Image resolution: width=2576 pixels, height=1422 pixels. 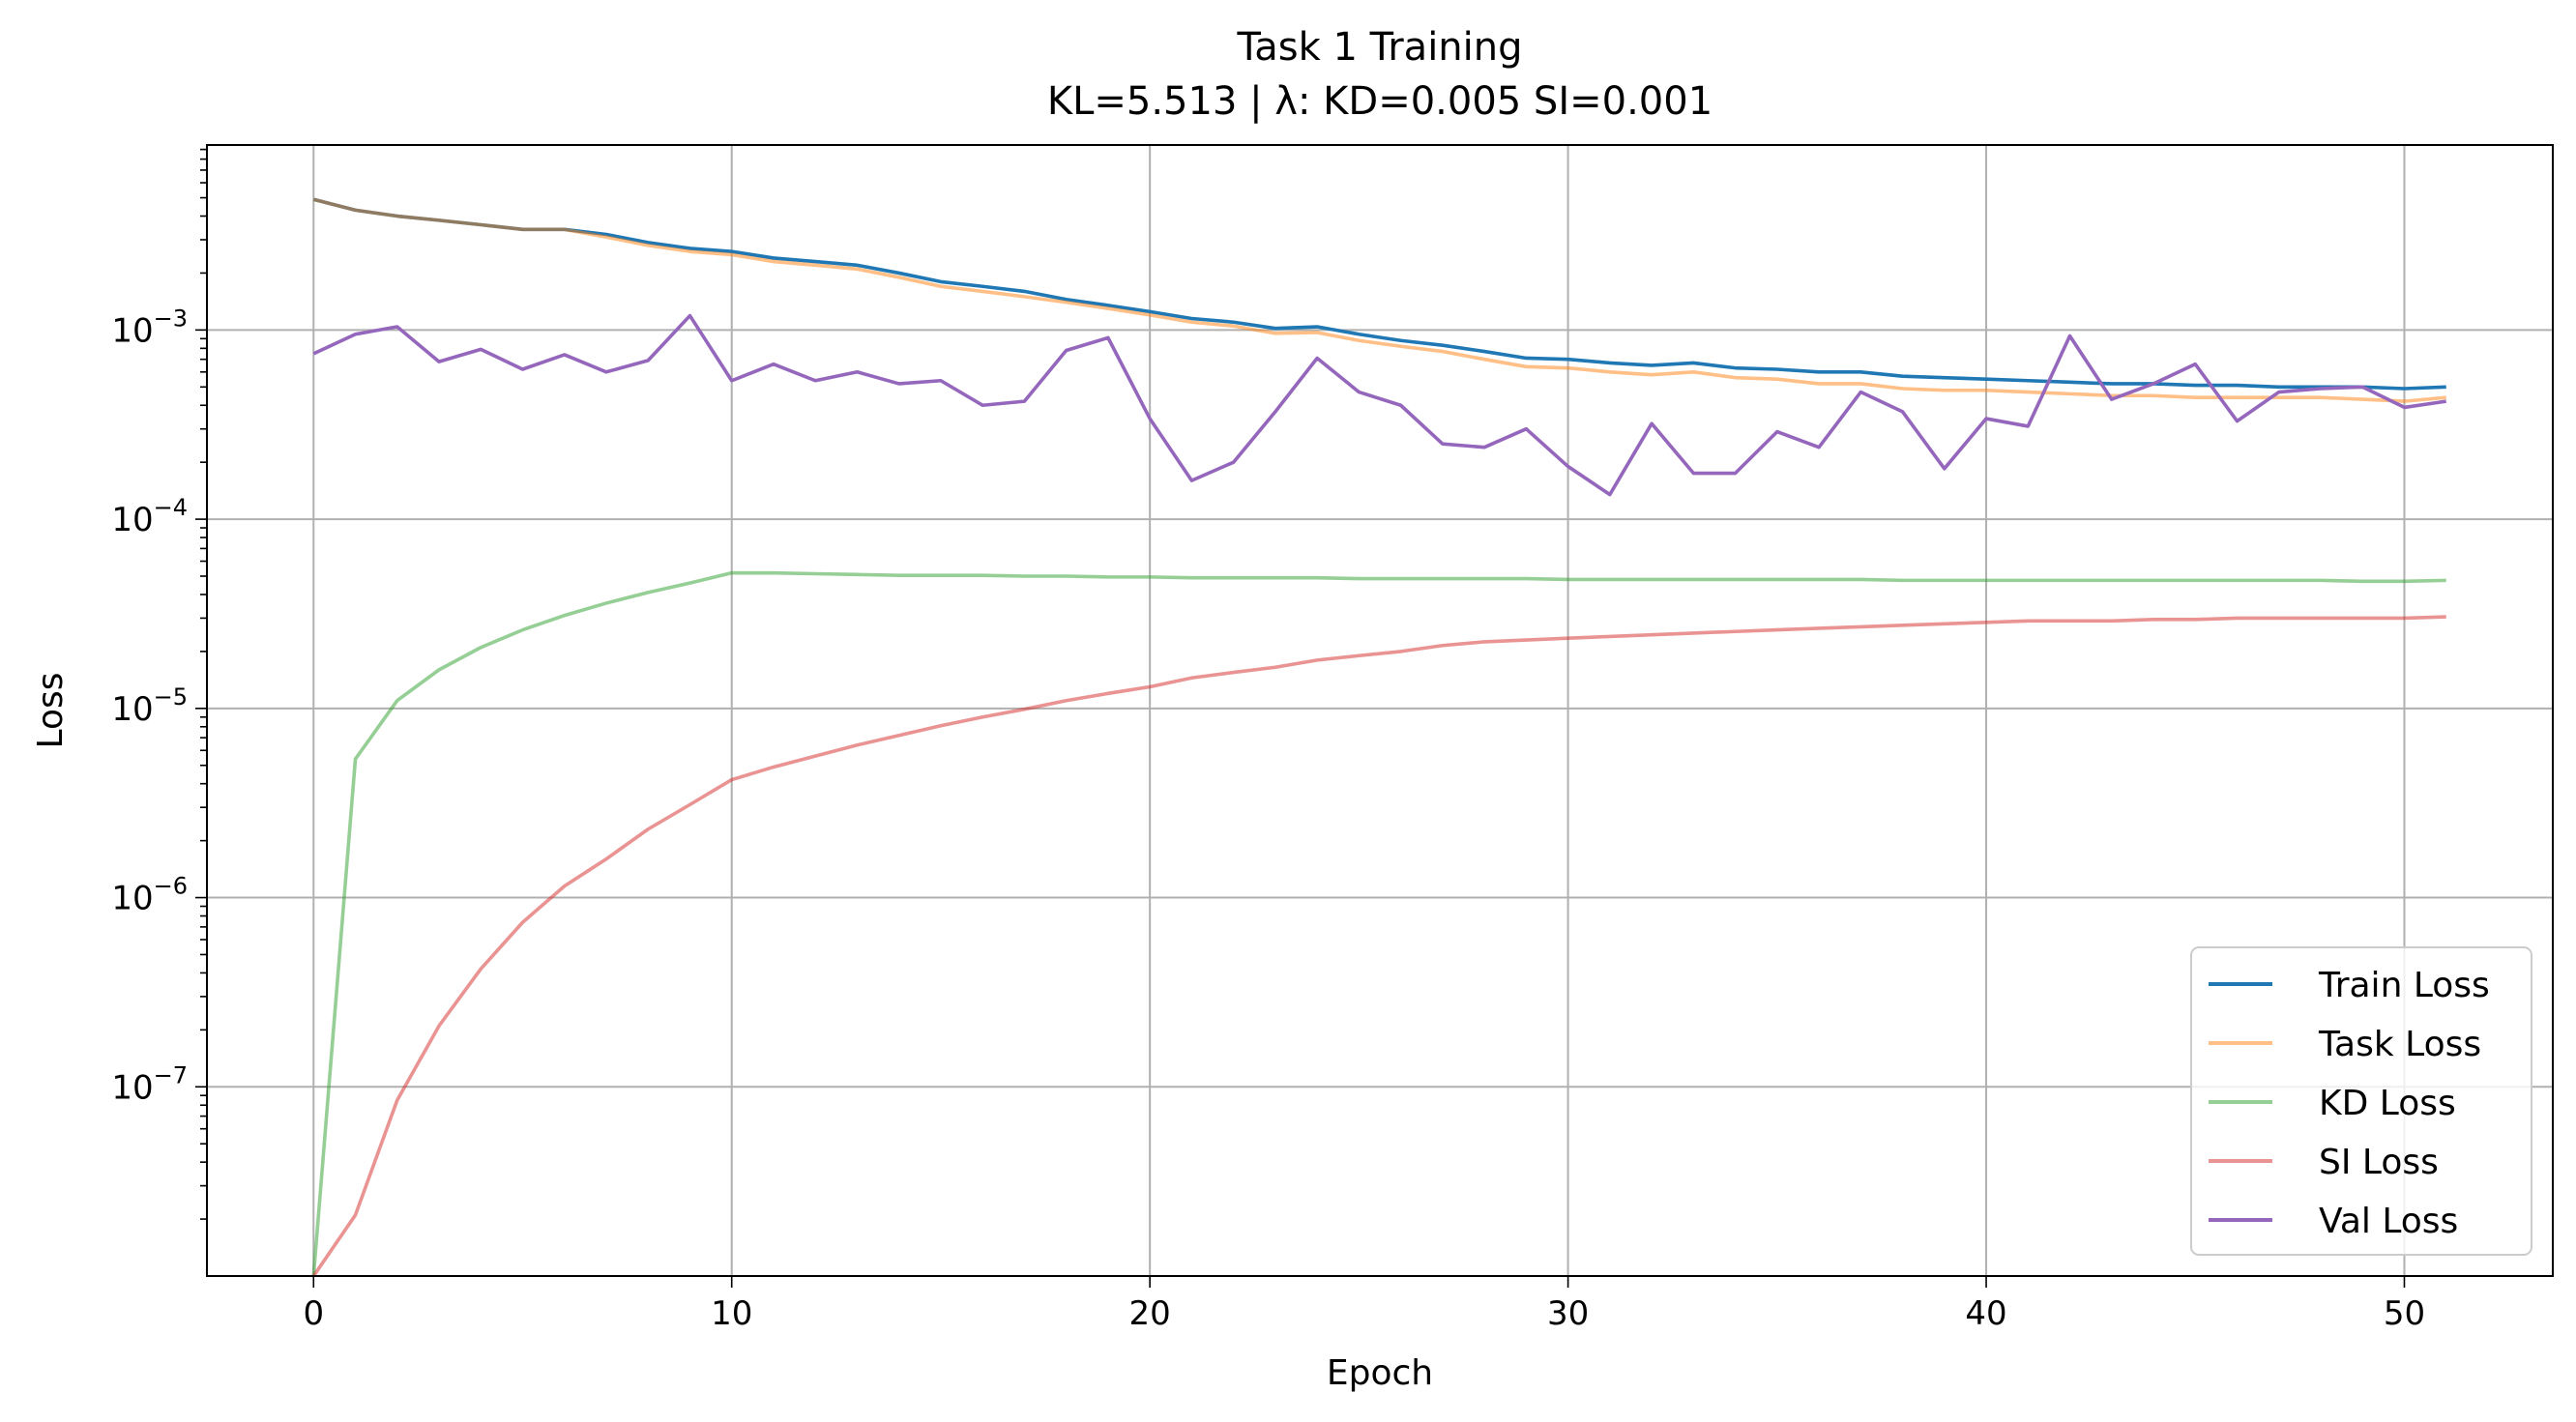 I want to click on y-tick-label: 10⁻⁷, so click(x=149, y=1084).